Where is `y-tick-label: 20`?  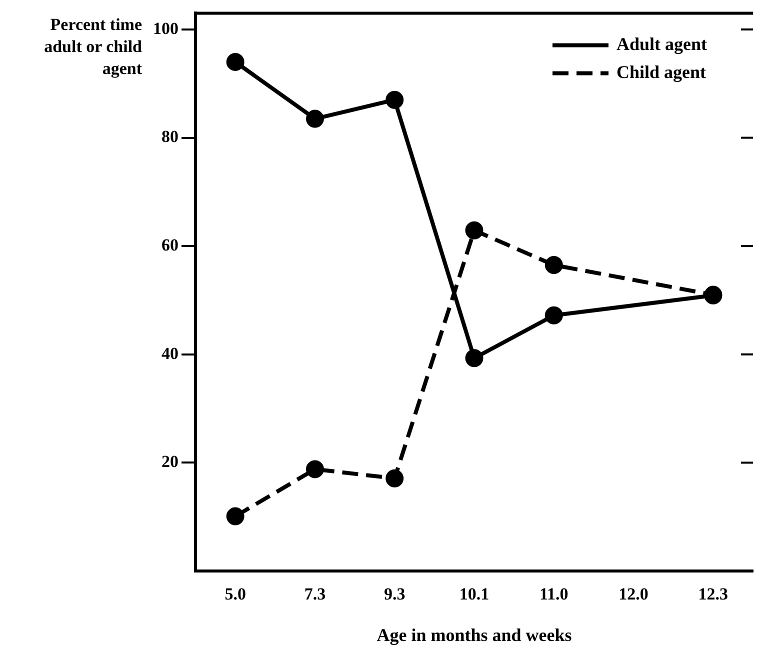 y-tick-label: 20 is located at coordinates (170, 462).